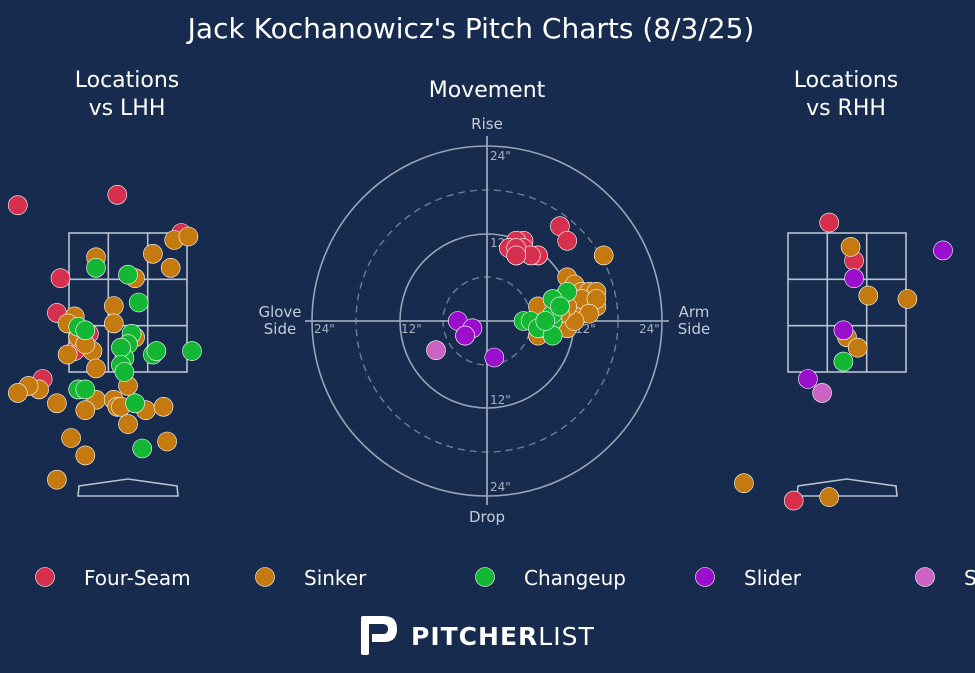 The width and height of the screenshot is (975, 673). I want to click on rhh-panel-title-line1: Locations, so click(846, 80).